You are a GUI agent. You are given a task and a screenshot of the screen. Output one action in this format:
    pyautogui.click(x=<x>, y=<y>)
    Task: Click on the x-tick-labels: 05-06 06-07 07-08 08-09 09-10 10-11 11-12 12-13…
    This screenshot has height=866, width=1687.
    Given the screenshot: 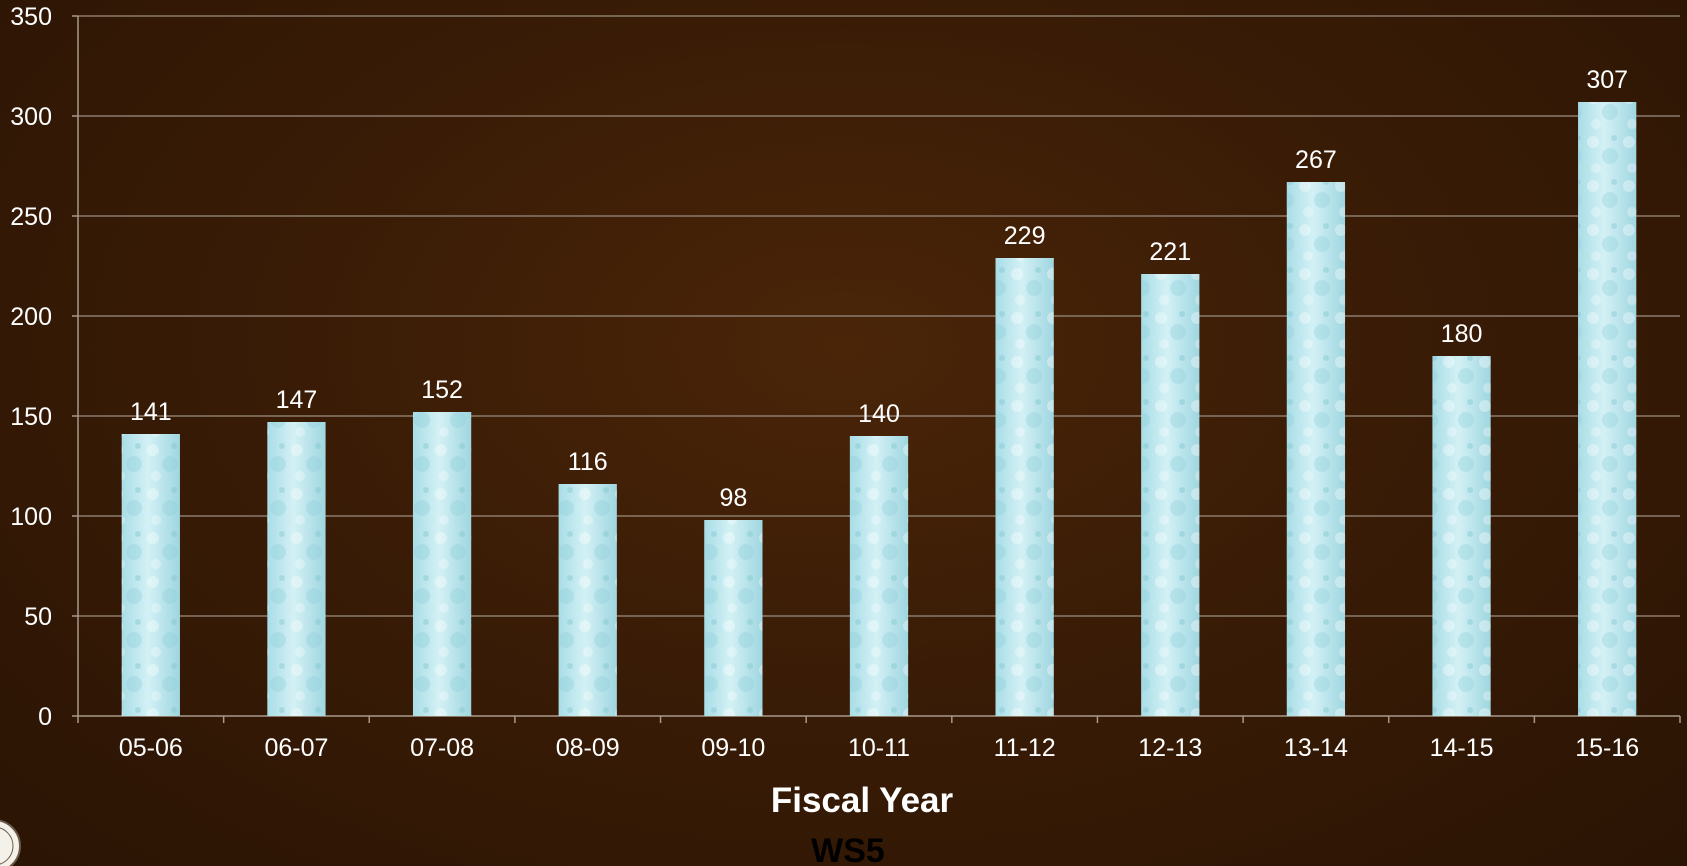 What is the action you would take?
    pyautogui.click(x=879, y=748)
    